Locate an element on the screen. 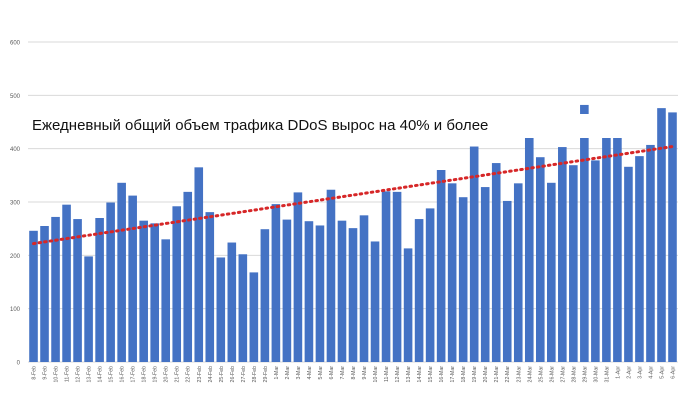  x-tick-label: 1-Apr is located at coordinates (618, 372).